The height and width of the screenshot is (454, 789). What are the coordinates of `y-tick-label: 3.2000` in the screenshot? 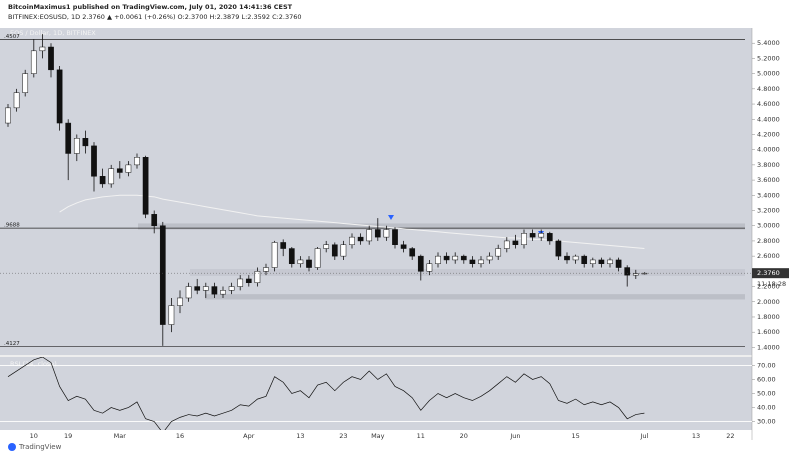 It's located at (768, 211).